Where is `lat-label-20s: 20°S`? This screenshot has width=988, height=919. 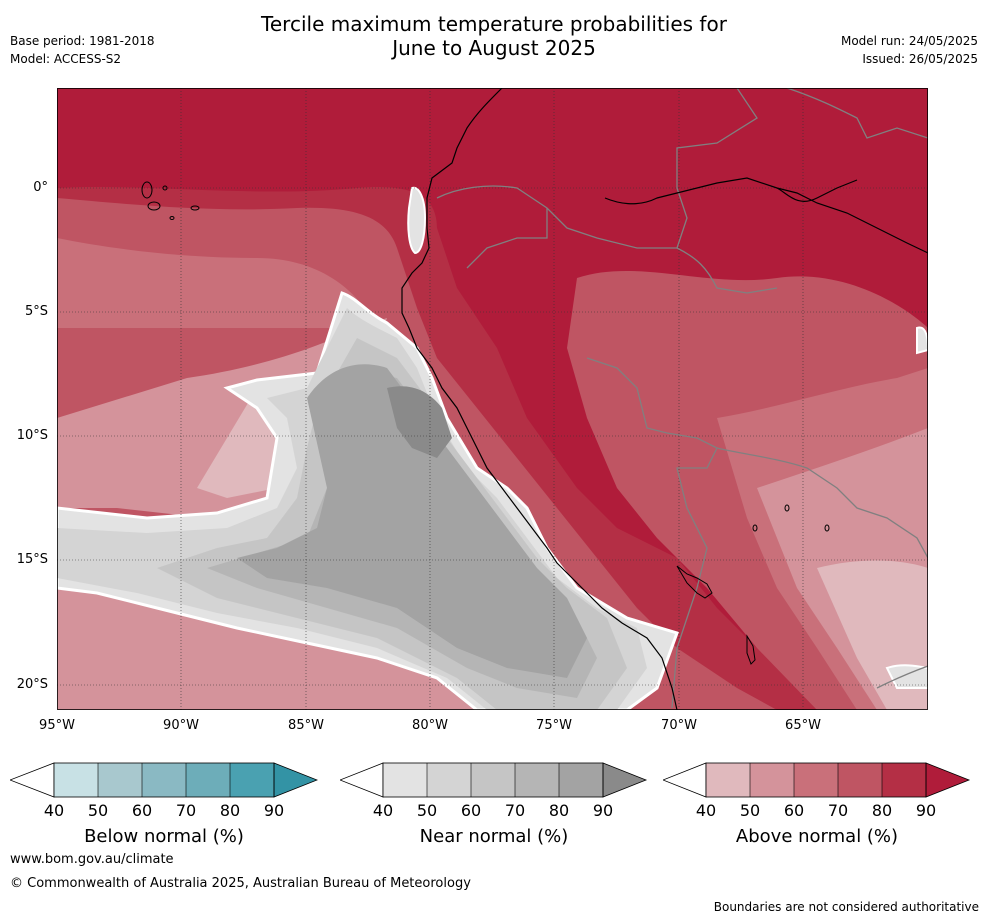 lat-label-20s: 20°S is located at coordinates (32, 684).